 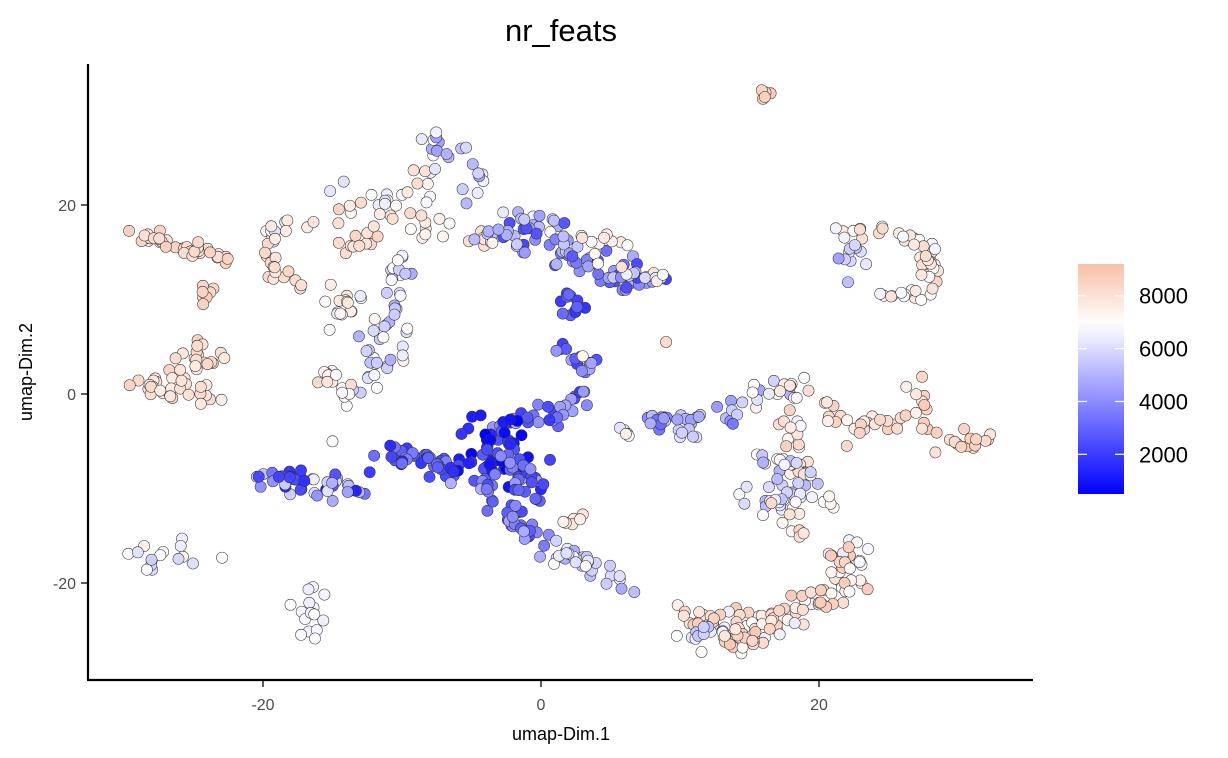 What do you see at coordinates (561, 30) in the screenshot?
I see `chart-title: nr_feats` at bounding box center [561, 30].